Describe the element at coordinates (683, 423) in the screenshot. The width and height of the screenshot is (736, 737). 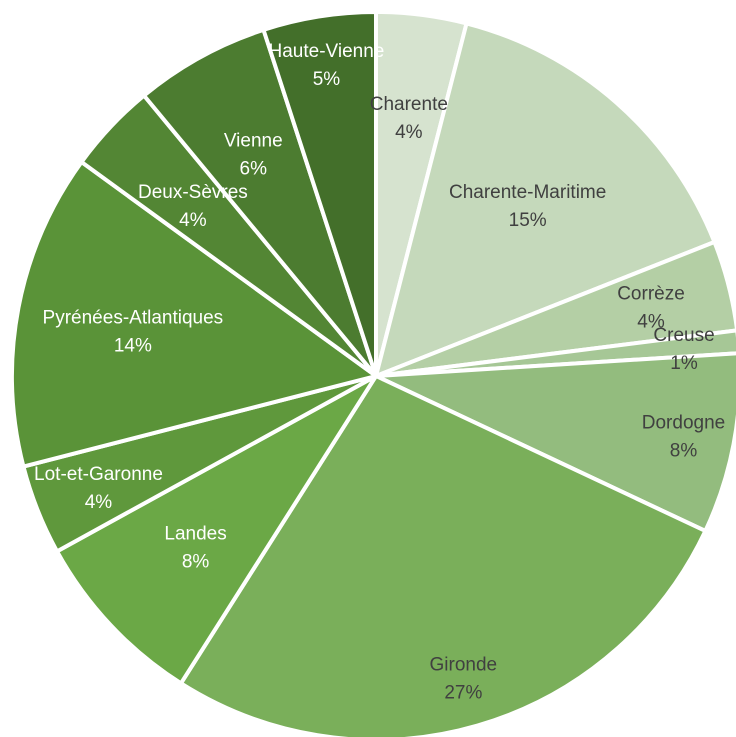
I see `slice-category-label: Dordogne` at that location.